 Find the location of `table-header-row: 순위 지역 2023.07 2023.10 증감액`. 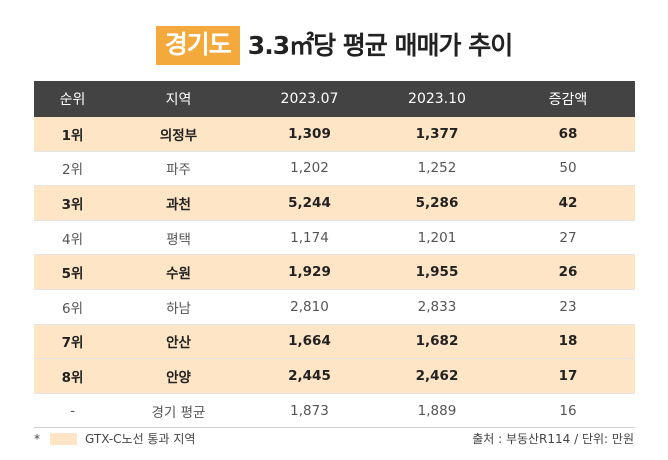

table-header-row: 순위 지역 2023.07 2023.10 증감액 is located at coordinates (334, 99).